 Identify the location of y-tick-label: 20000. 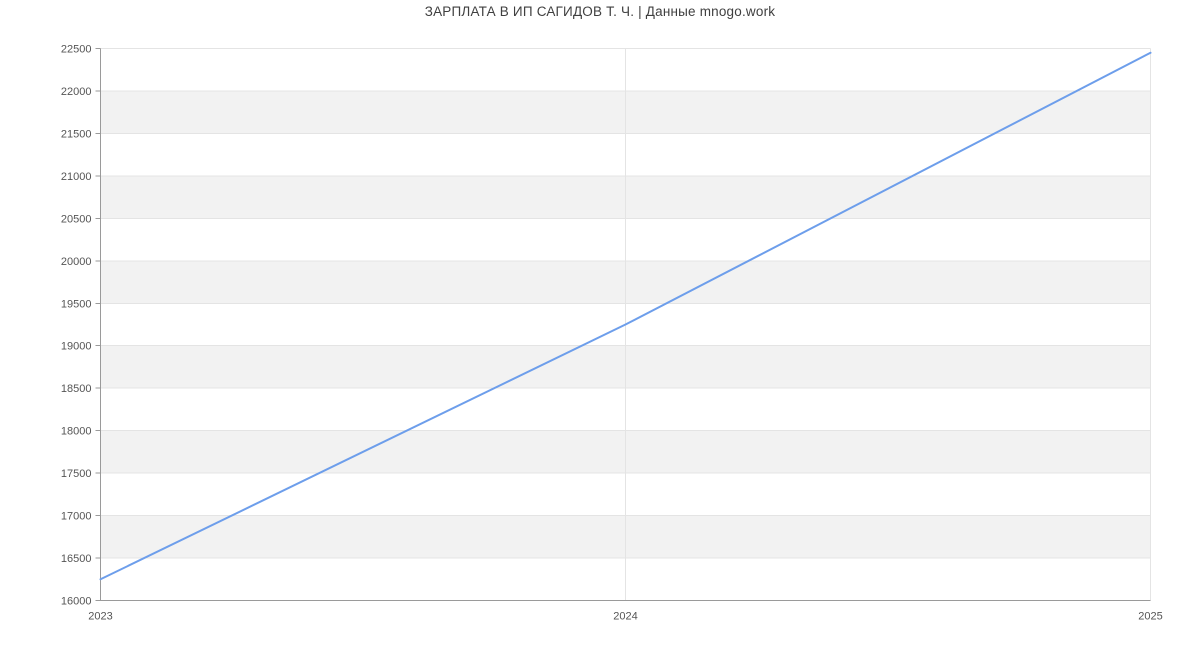
(76, 262).